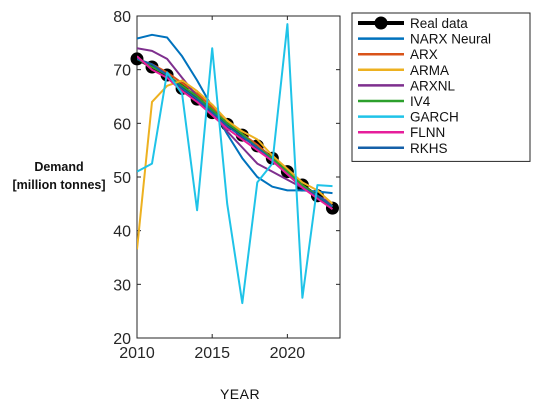 This screenshot has width=550, height=411. What do you see at coordinates (240, 394) in the screenshot?
I see `x-axis-label: YEAR` at bounding box center [240, 394].